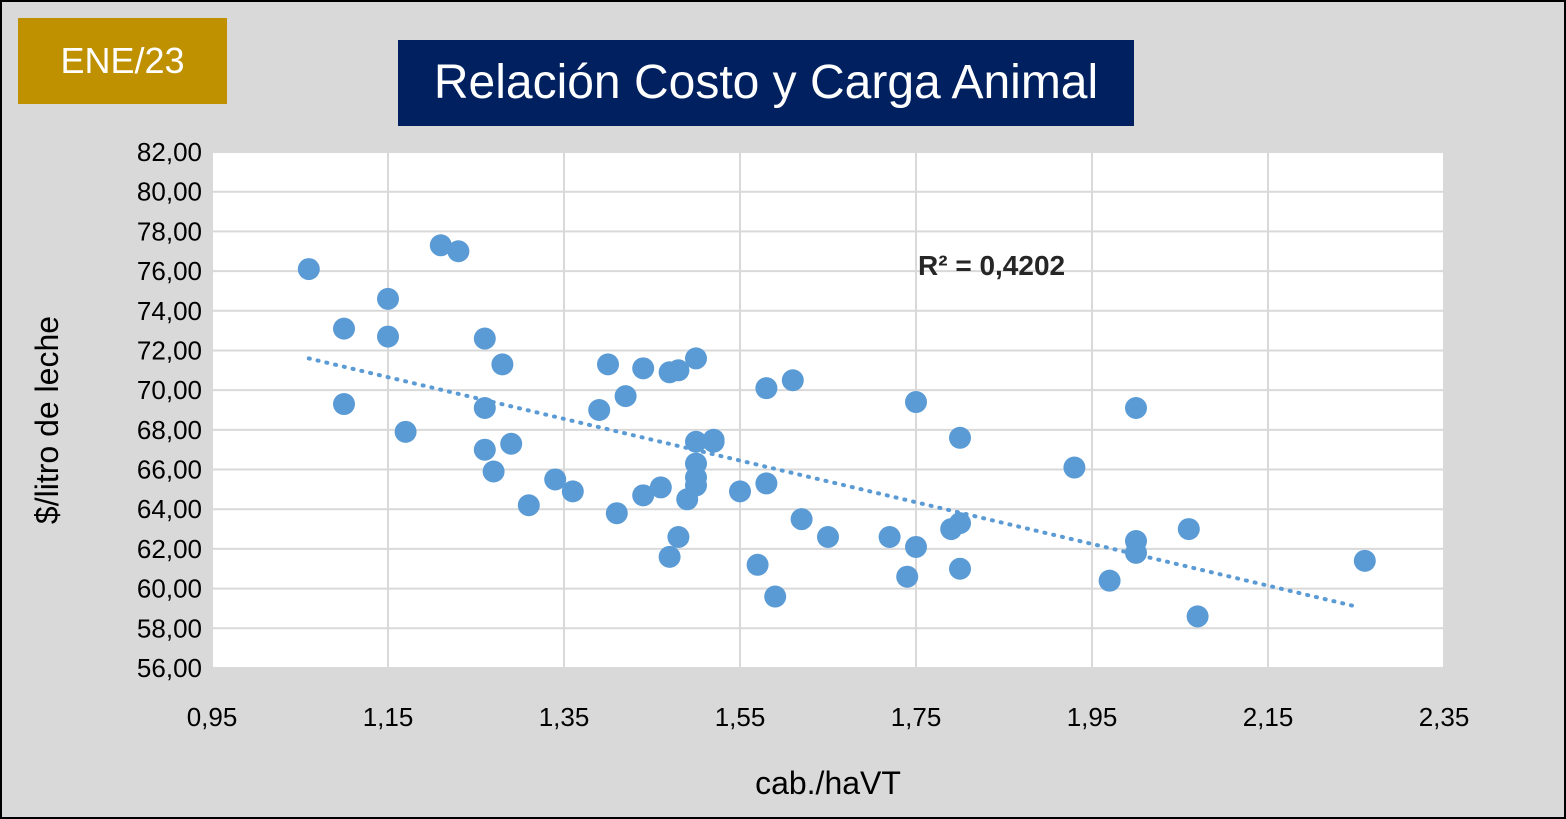  I want to click on y-tick-label: 80,00, so click(169, 192).